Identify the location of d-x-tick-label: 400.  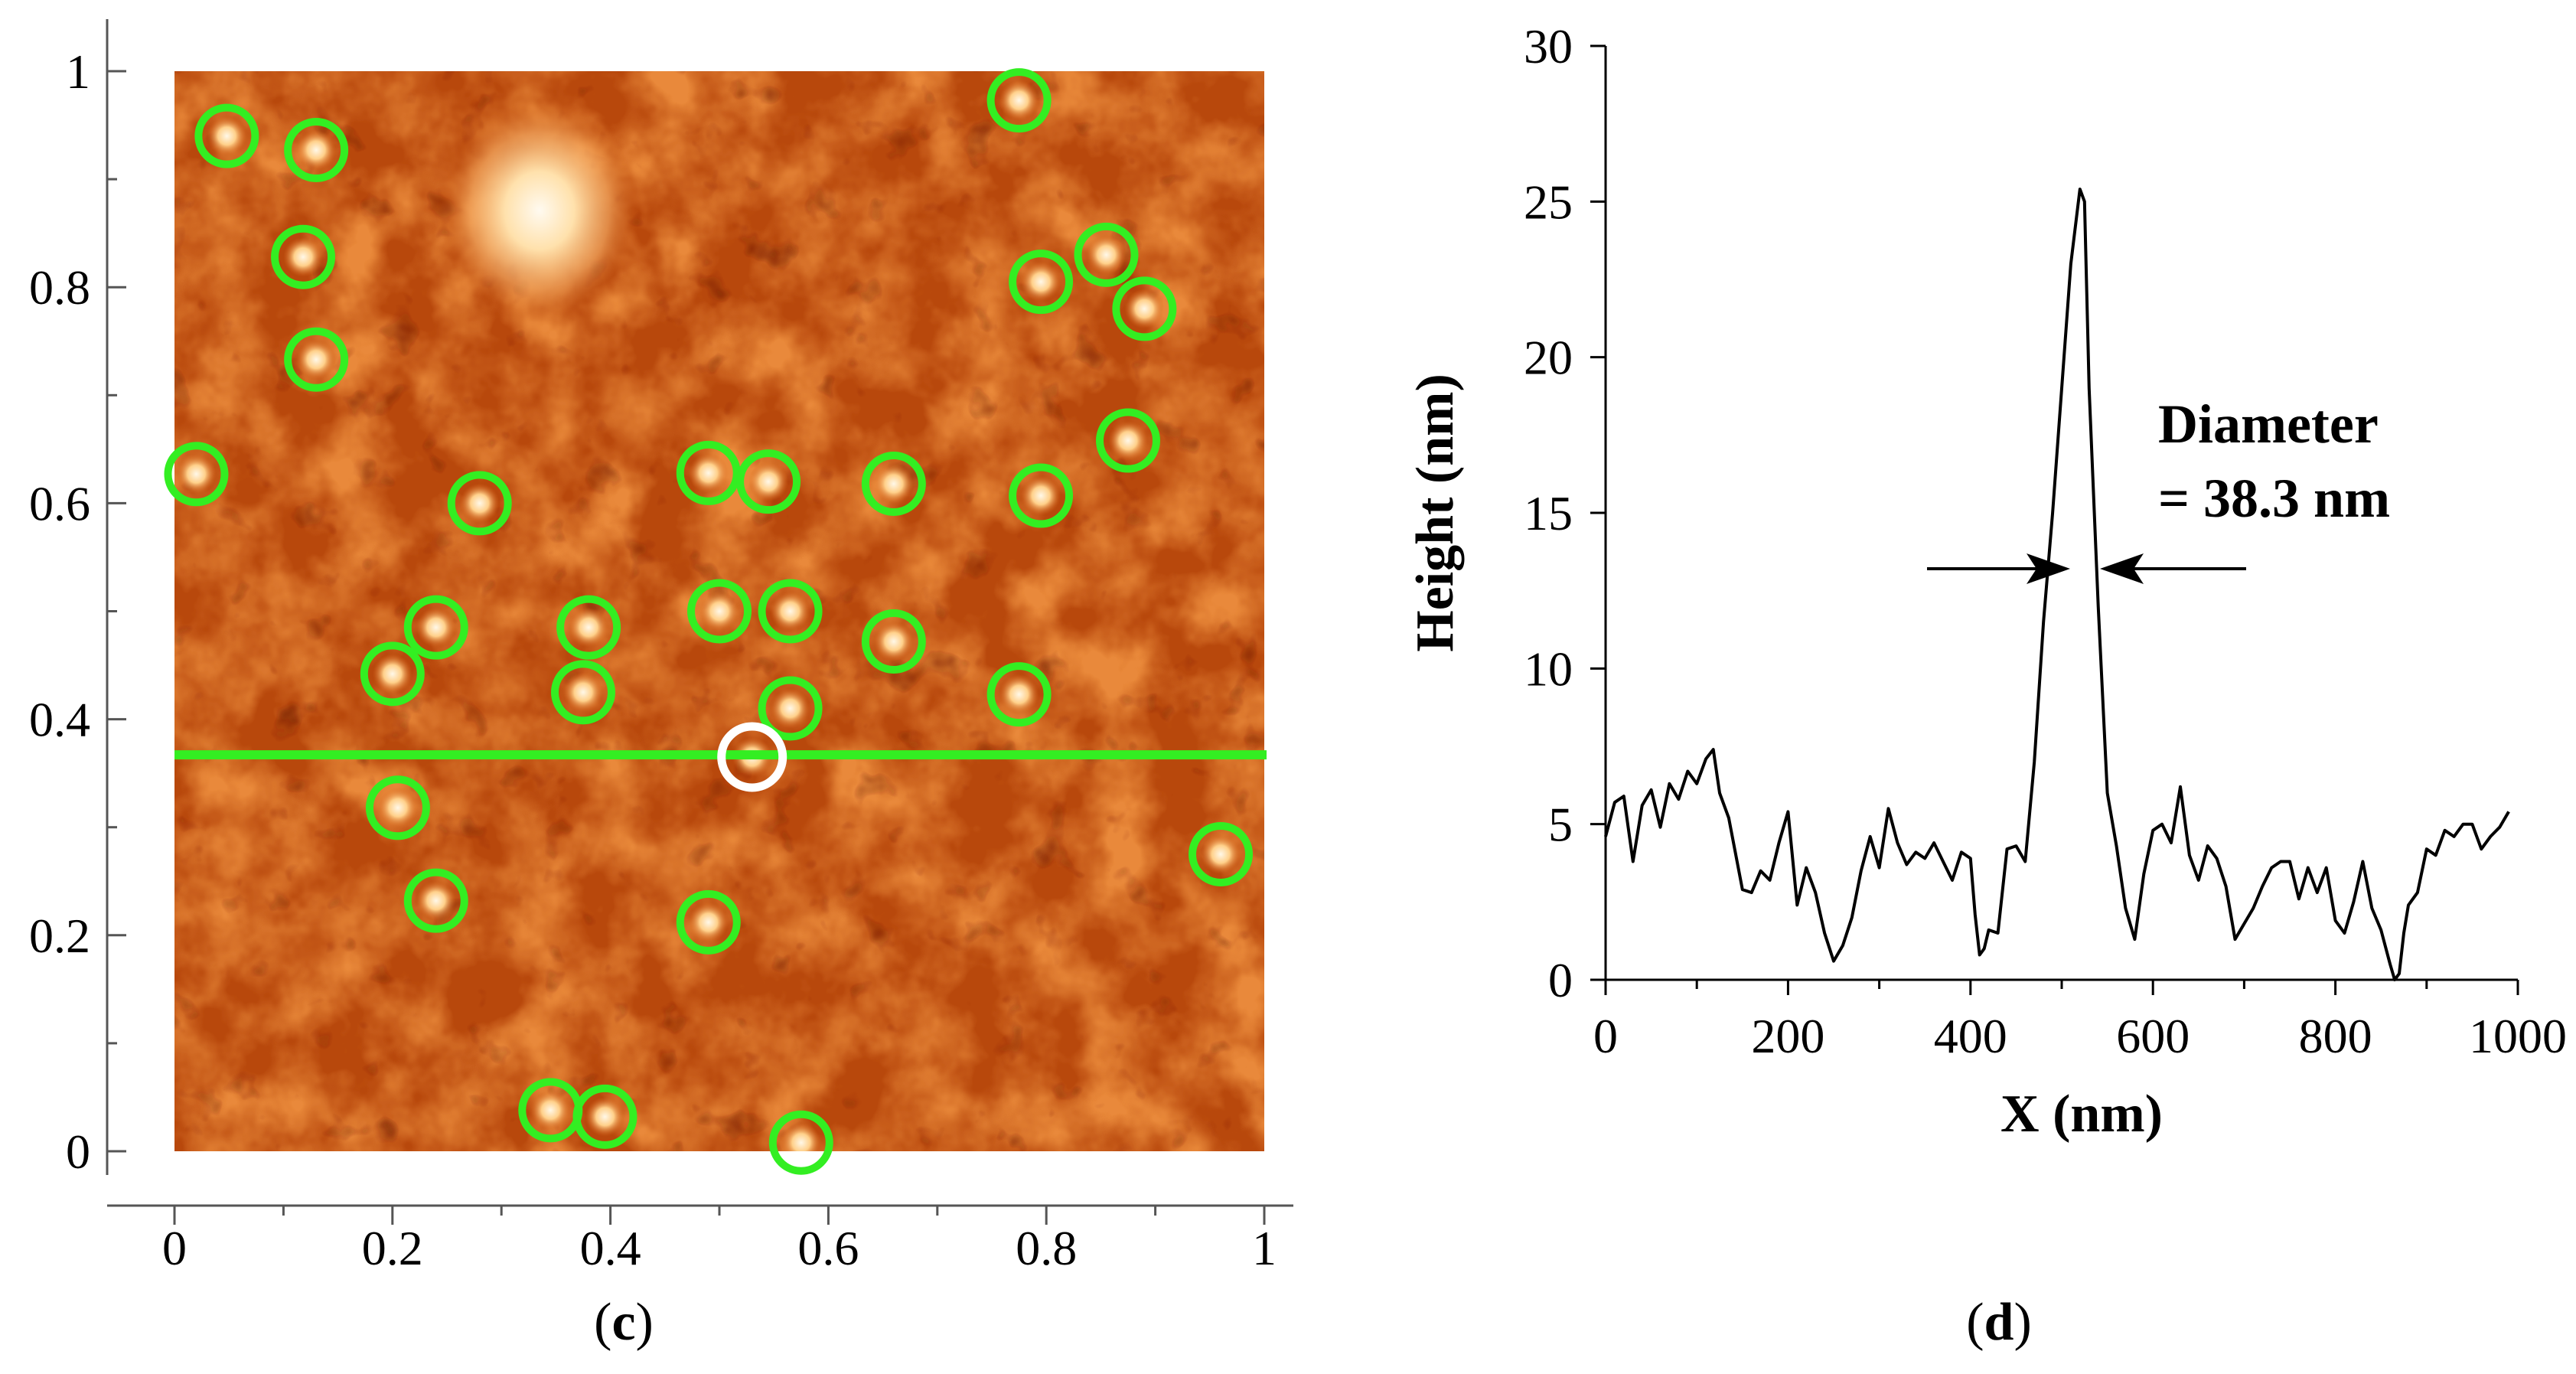
(1971, 1036).